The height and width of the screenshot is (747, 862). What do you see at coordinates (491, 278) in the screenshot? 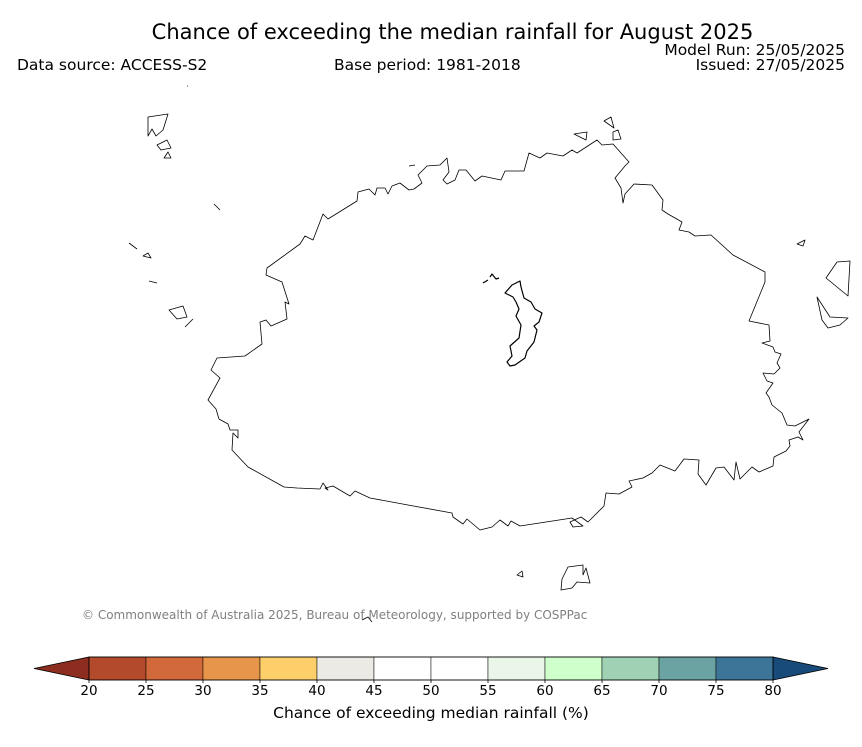
I see `interior-feature-north` at bounding box center [491, 278].